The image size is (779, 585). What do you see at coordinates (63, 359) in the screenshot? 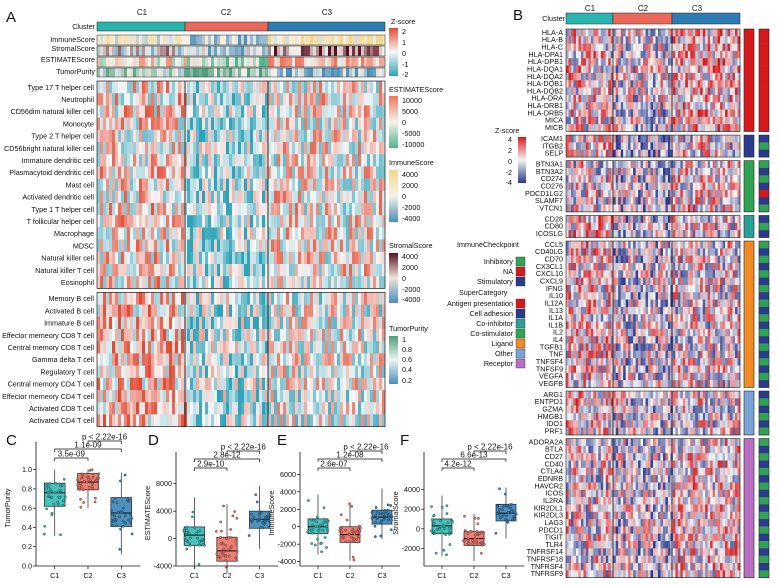
I see `a-row-label: Gamma delta T cell` at bounding box center [63, 359].